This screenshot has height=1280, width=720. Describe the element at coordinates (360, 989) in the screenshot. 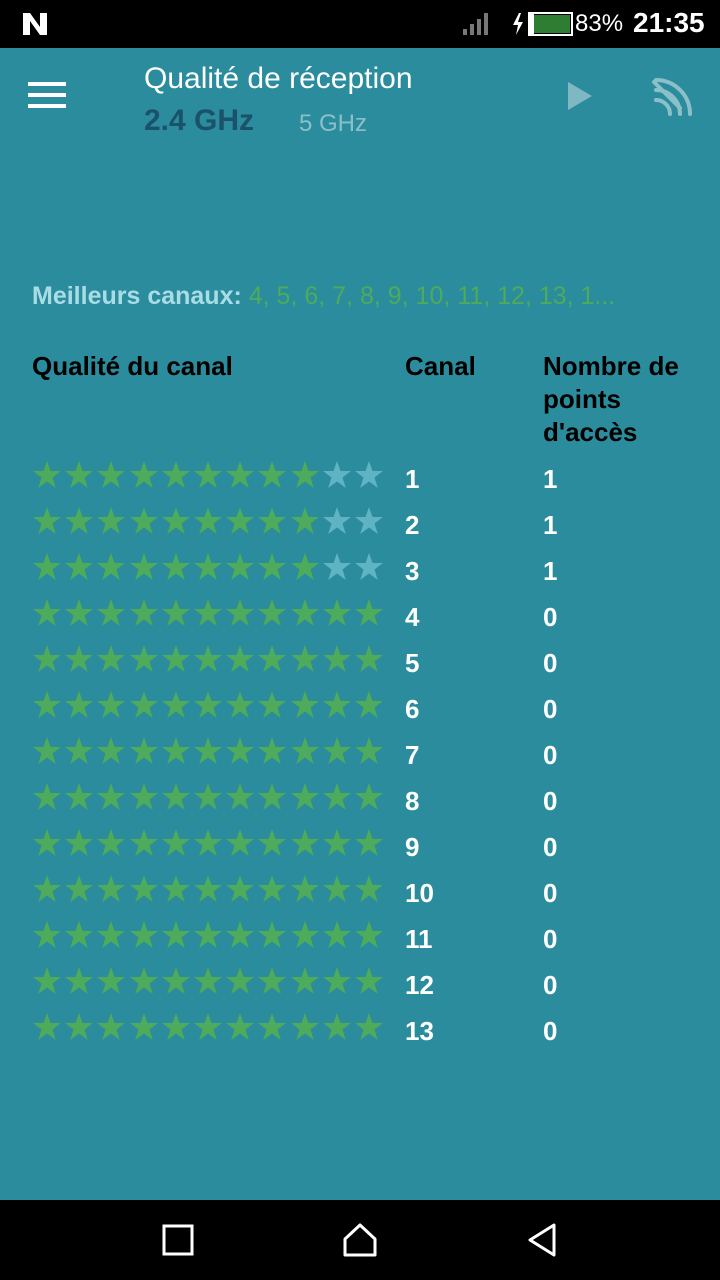

I see `table-row: 12 0` at that location.